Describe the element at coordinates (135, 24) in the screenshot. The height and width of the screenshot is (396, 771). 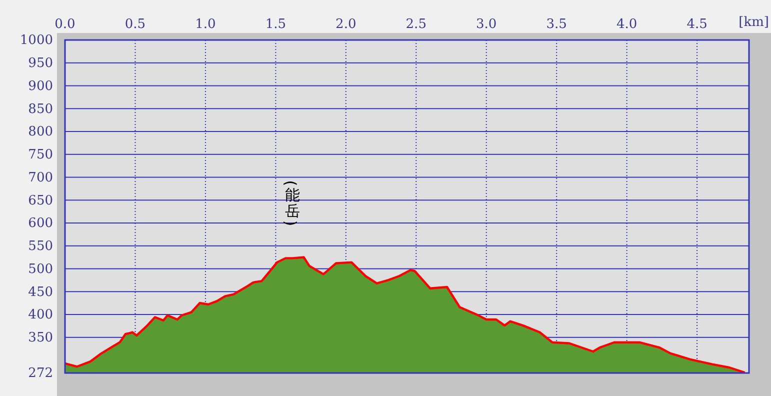
I see `x-tick-label: 0.5` at that location.